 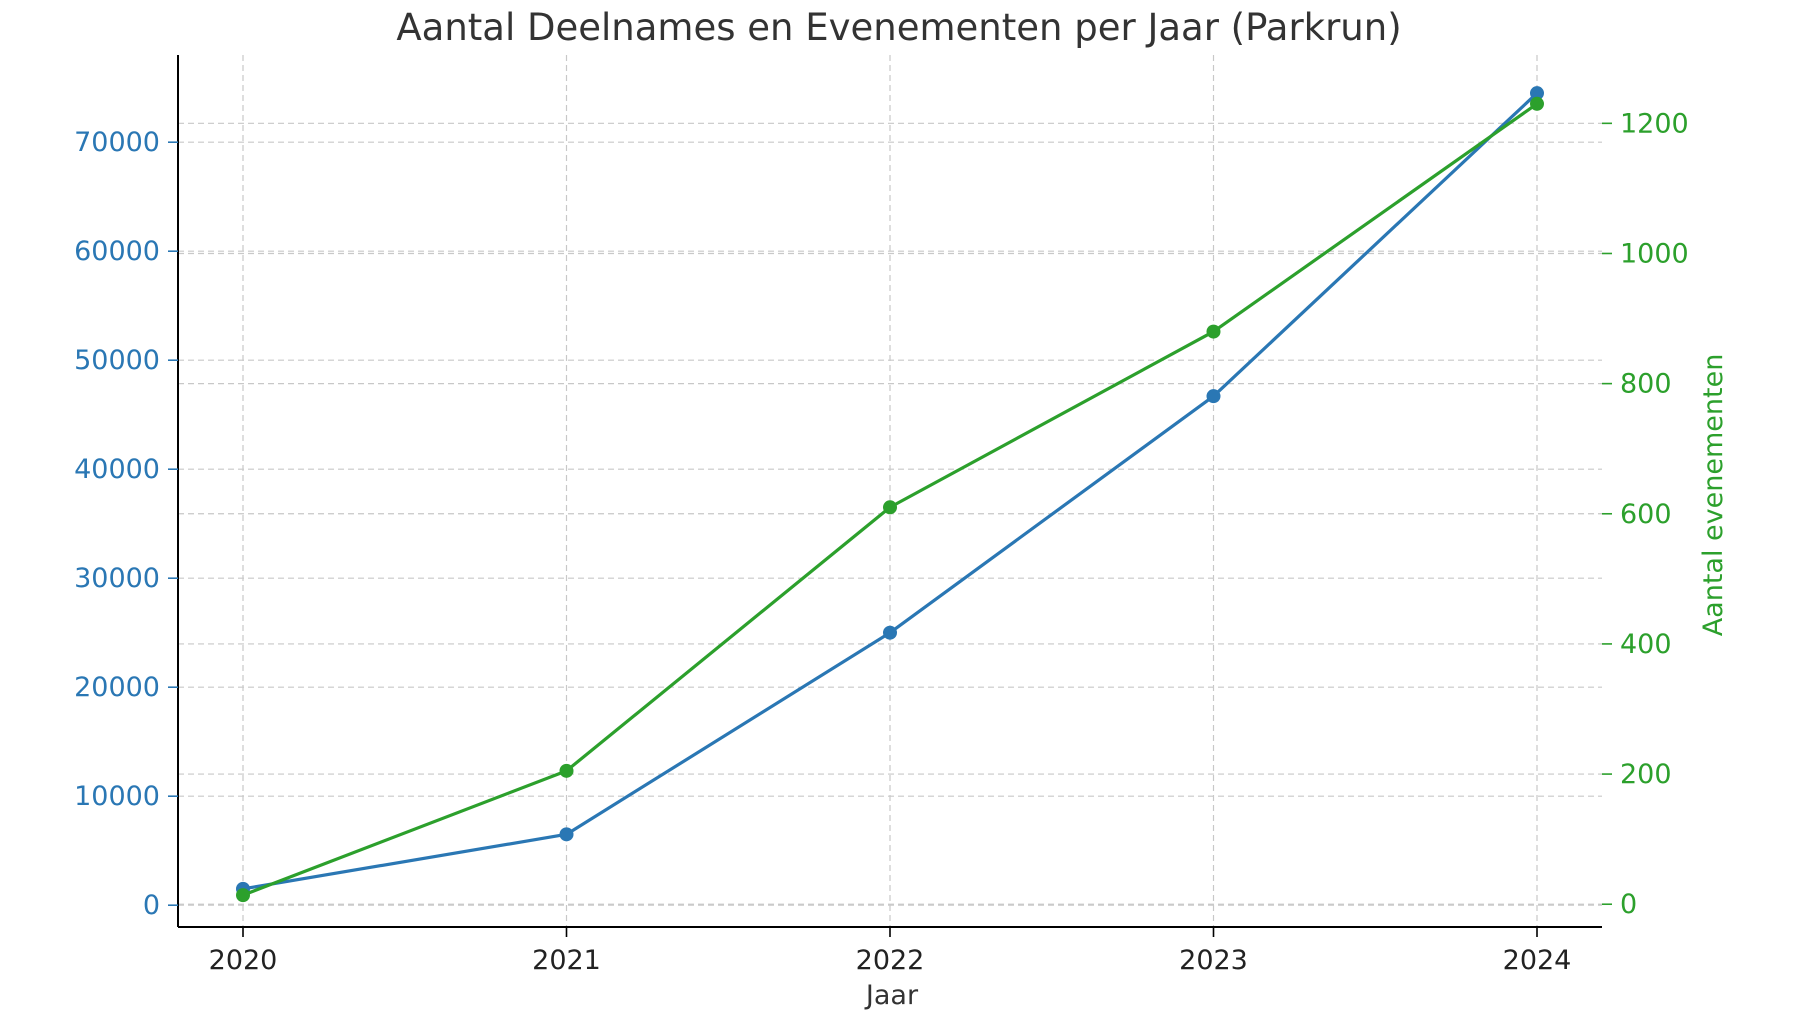 What do you see at coordinates (1654, 253) in the screenshot?
I see `right-tick-label: 1000` at bounding box center [1654, 253].